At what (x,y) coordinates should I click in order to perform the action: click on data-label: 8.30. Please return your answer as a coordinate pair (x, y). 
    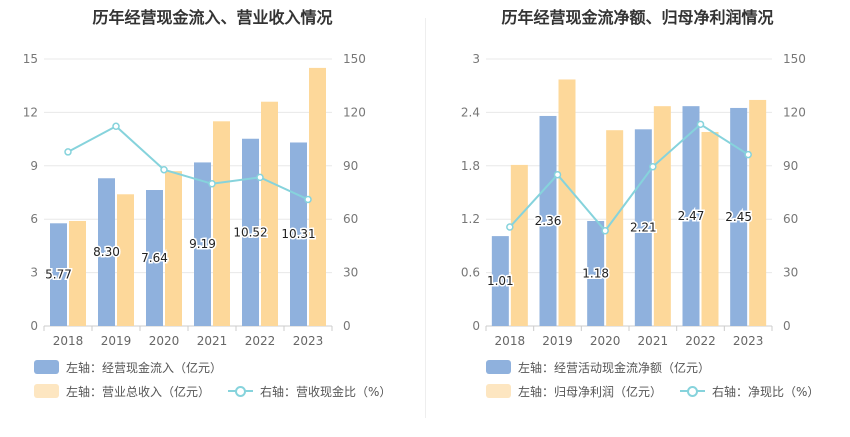
    Looking at the image, I should click on (106, 252).